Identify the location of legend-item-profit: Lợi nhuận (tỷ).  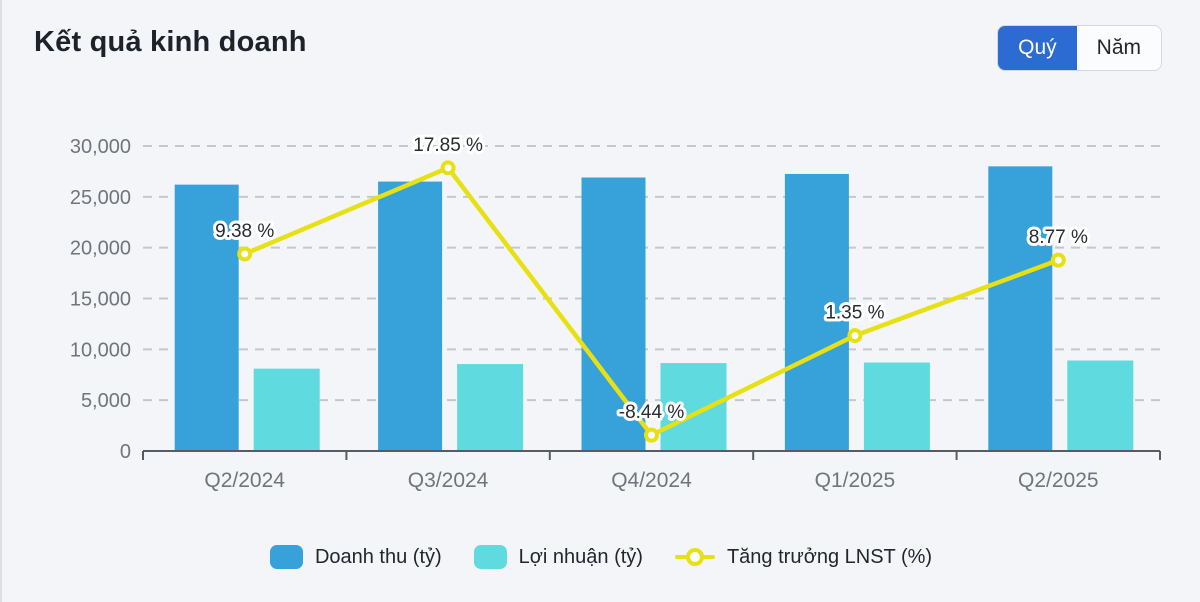
(558, 557).